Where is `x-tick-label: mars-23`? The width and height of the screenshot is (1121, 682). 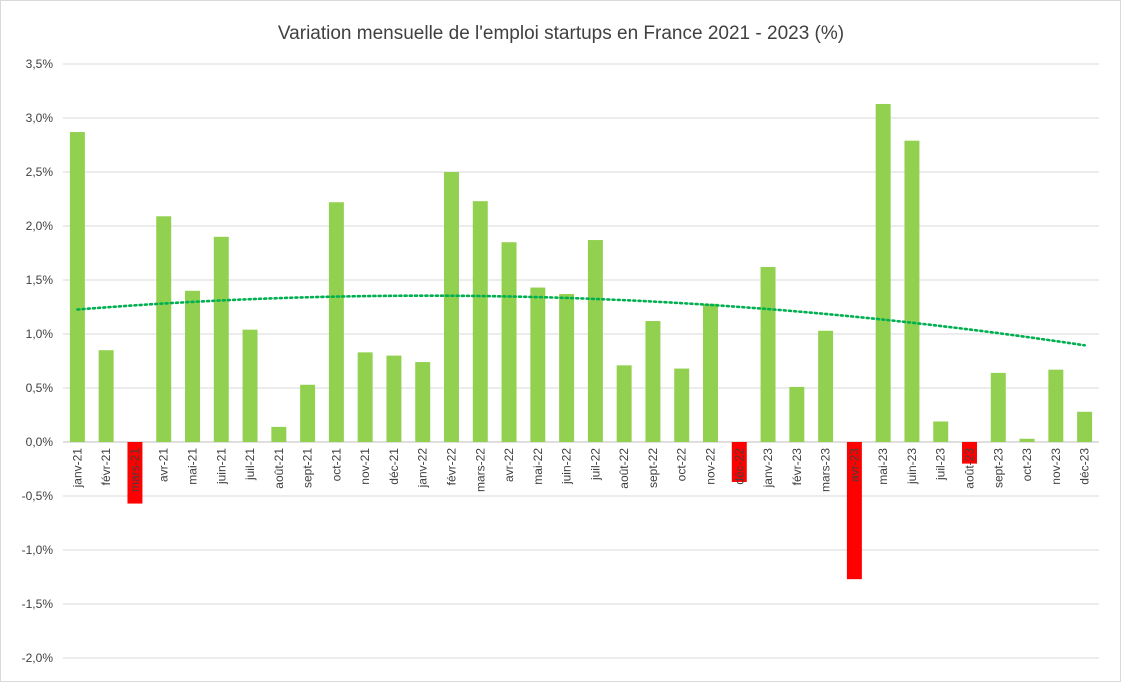 x-tick-label: mars-23 is located at coordinates (826, 470).